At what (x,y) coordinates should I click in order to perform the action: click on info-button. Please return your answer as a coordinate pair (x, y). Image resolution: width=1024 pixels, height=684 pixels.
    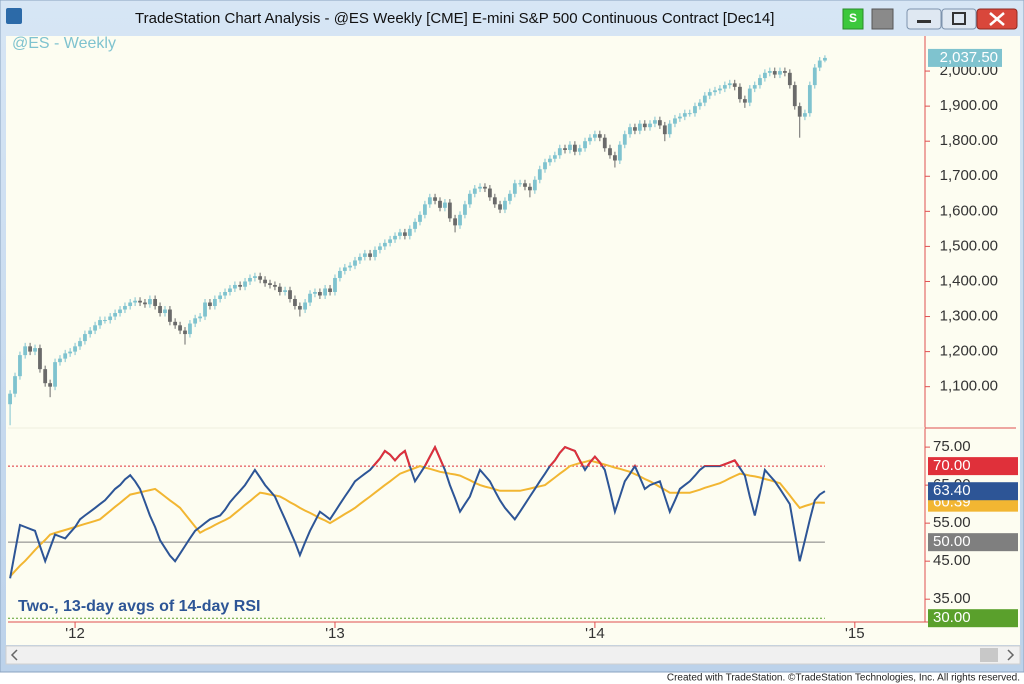
    Looking at the image, I should click on (882, 19).